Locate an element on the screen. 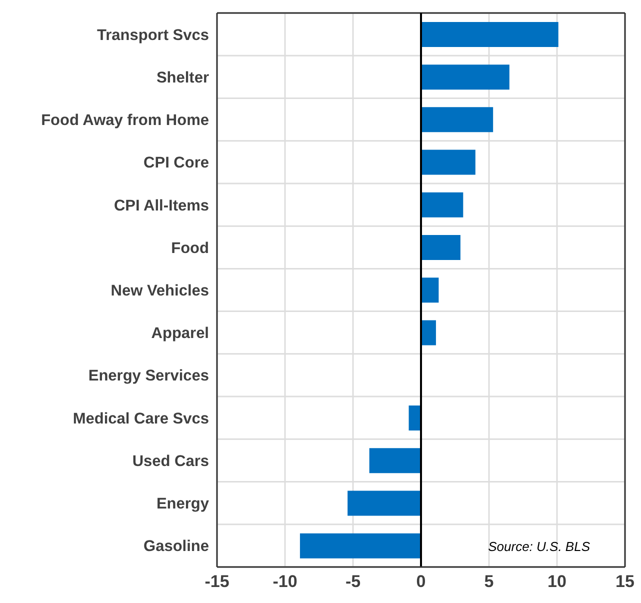 Image resolution: width=641 pixels, height=603 pixels. y-tick-label: Shelter is located at coordinates (182, 77).